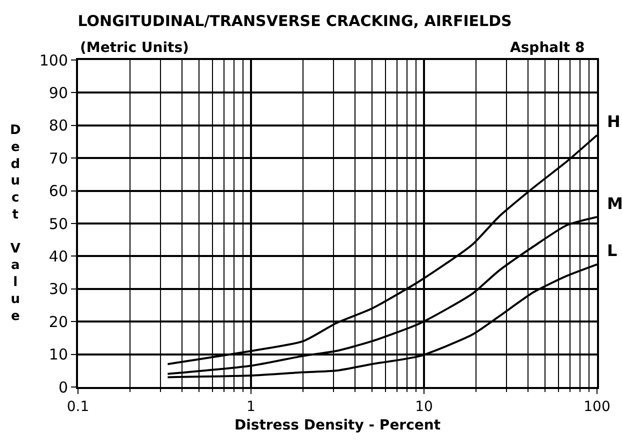  Describe the element at coordinates (78, 406) in the screenshot. I see `x-tick-label: 0.1` at that location.